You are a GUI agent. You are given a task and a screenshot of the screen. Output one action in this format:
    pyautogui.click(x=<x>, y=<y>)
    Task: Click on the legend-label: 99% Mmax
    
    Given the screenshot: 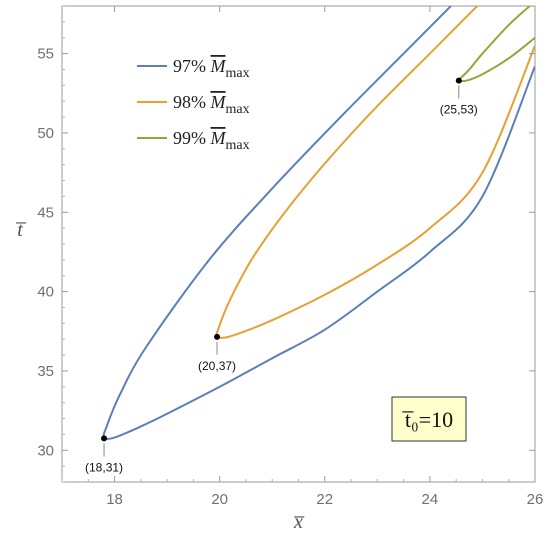 What is the action you would take?
    pyautogui.click(x=211, y=140)
    